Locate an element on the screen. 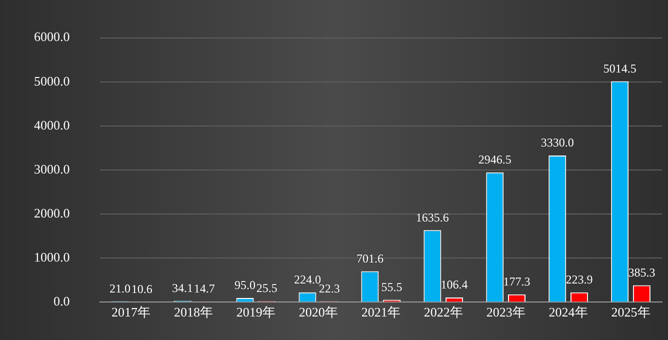  data-label: 55.5 is located at coordinates (391, 287).